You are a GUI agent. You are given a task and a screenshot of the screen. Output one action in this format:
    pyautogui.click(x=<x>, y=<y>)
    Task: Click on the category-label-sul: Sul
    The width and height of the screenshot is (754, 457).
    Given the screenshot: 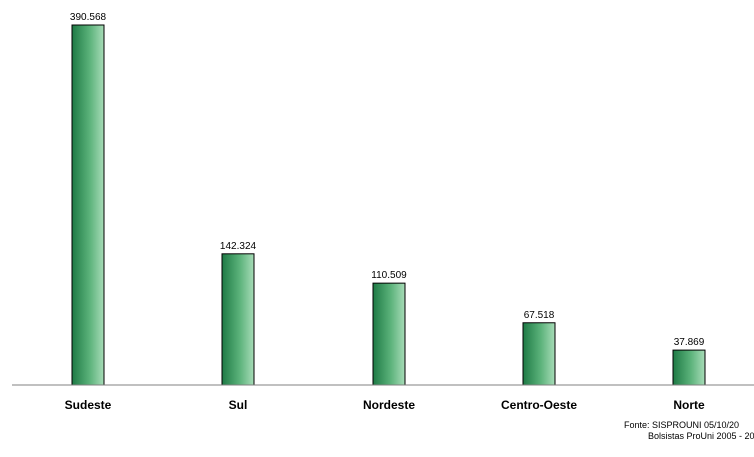 What is the action you would take?
    pyautogui.click(x=238, y=405)
    